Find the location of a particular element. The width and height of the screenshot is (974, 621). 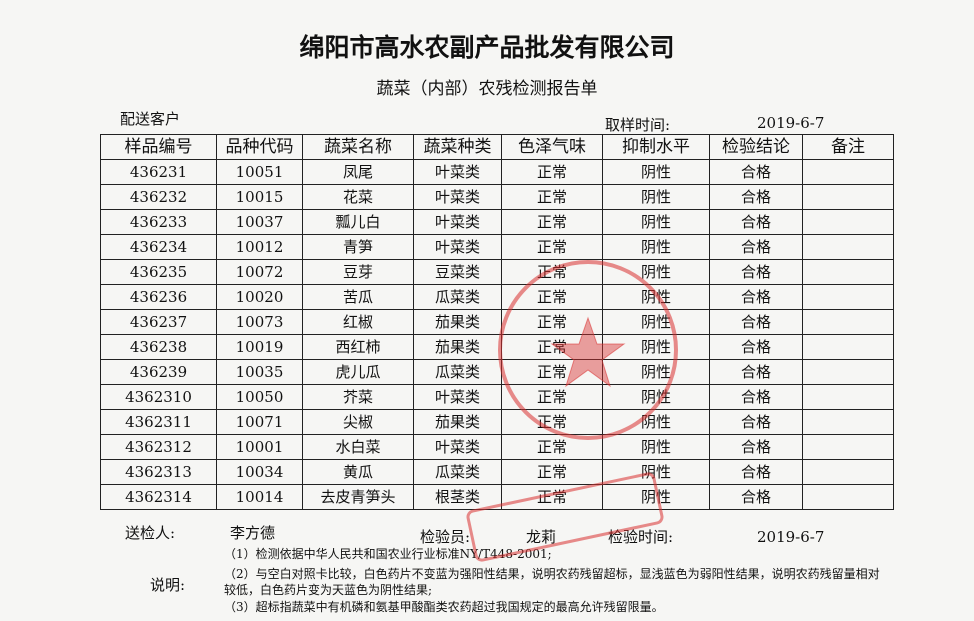

cell: 芥菜 is located at coordinates (358, 397).